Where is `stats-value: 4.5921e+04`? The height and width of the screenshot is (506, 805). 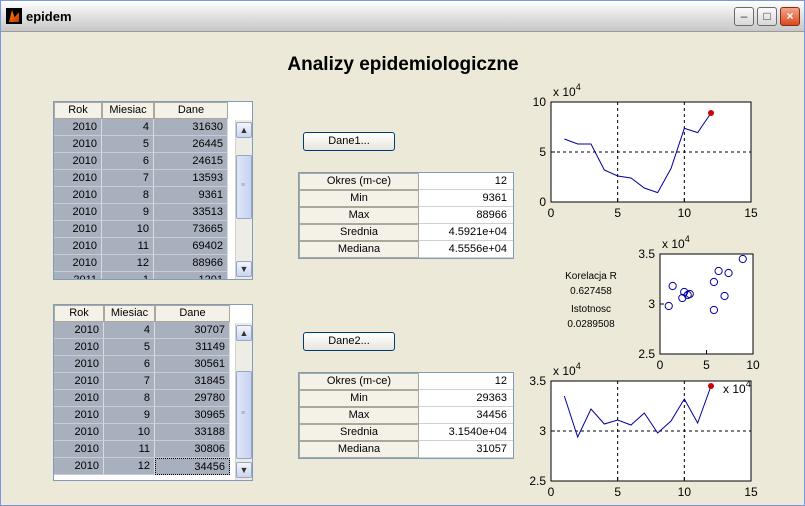
stats-value: 4.5921e+04 is located at coordinates (466, 232).